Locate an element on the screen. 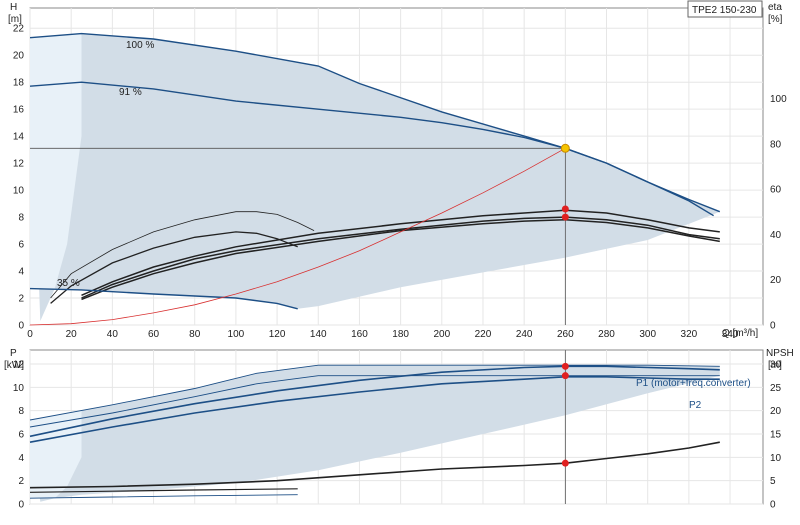 This screenshot has height=525, width=800. bot-left-tick-label: 12 is located at coordinates (19, 365).